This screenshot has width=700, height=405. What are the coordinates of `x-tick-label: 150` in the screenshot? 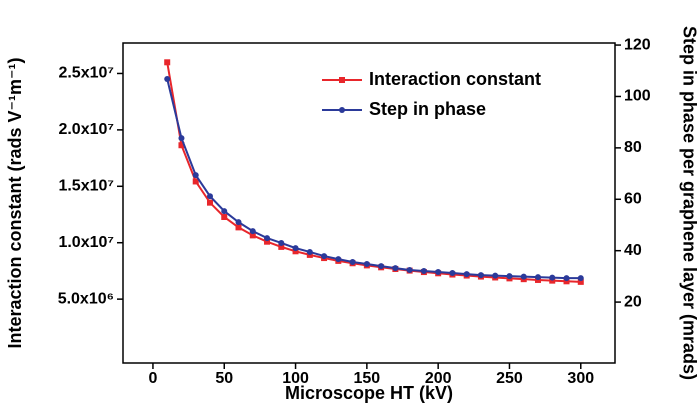 It's located at (367, 378).